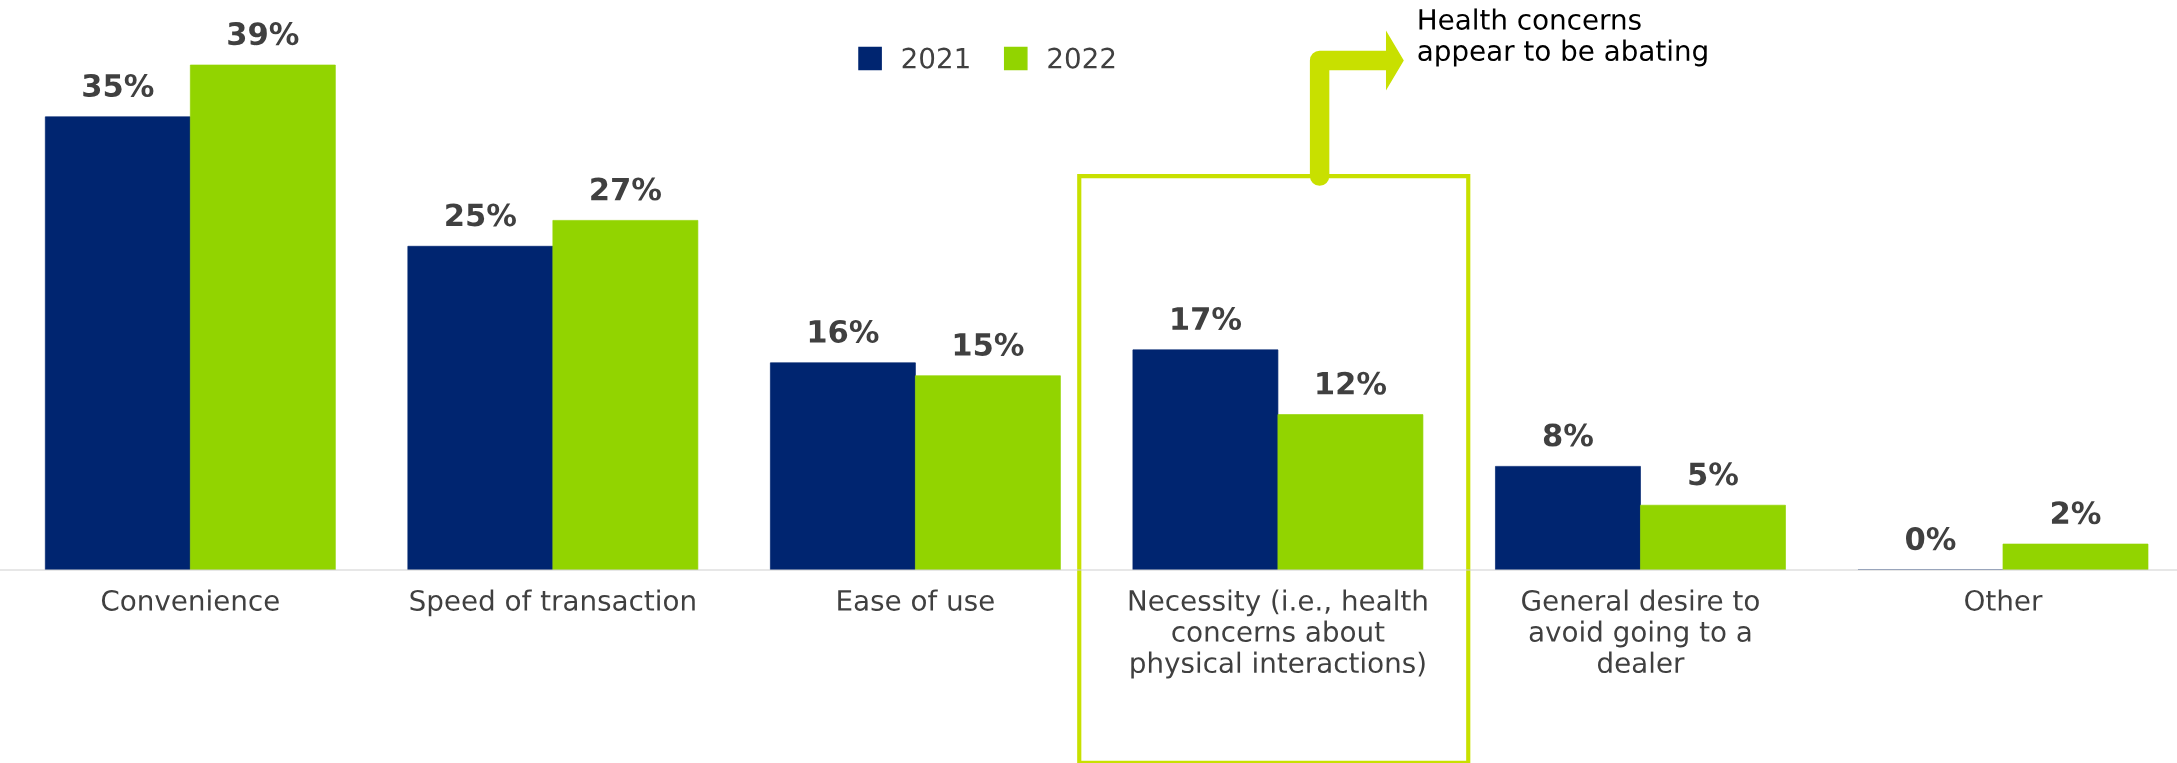 This screenshot has width=2177, height=763. I want to click on x-tick-label: General desire to avoid going to a dealer, so click(1640, 631).